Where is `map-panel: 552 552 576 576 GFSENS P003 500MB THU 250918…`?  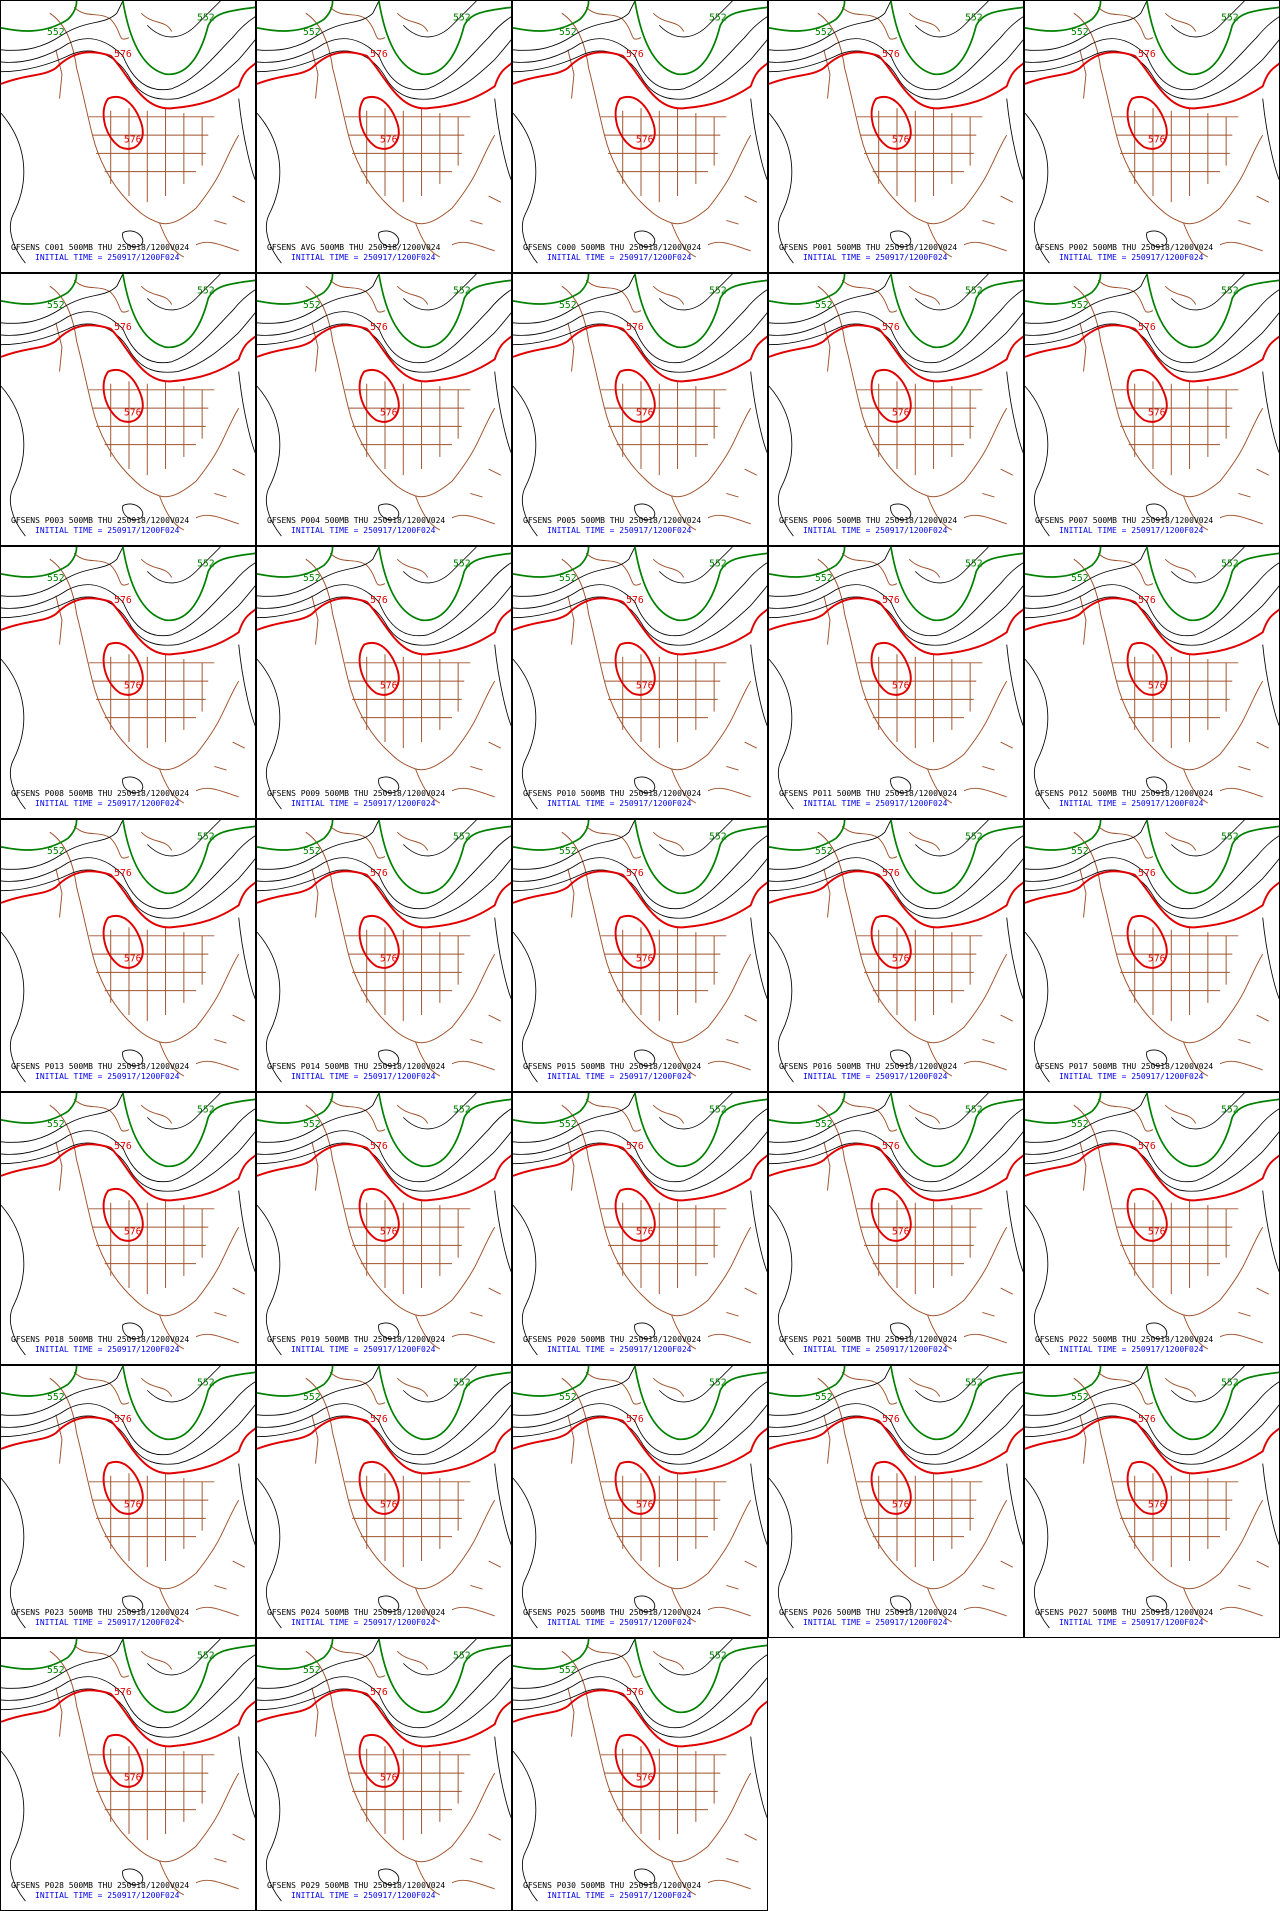 map-panel: 552 552 576 576 GFSENS P003 500MB THU 250918… is located at coordinates (128, 409).